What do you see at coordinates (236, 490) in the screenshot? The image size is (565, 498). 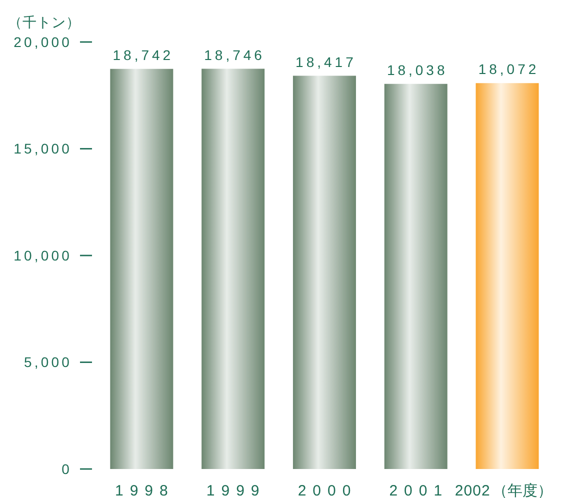 I see `x-tick-label: 1999` at bounding box center [236, 490].